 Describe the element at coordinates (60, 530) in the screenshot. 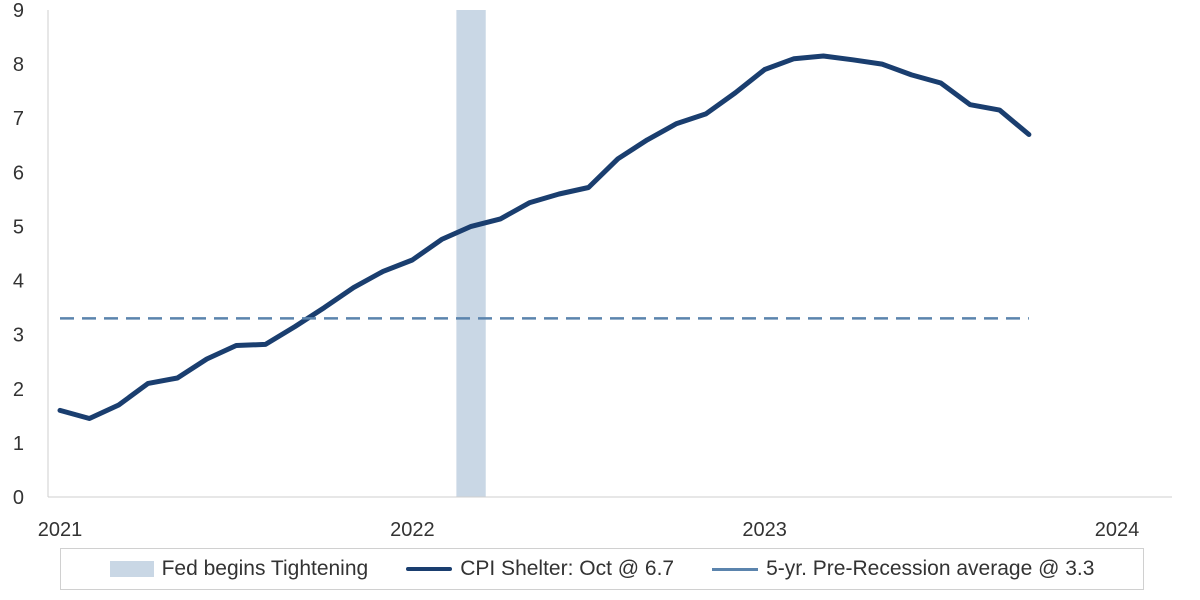

I see `x-tick-label: 2021` at that location.